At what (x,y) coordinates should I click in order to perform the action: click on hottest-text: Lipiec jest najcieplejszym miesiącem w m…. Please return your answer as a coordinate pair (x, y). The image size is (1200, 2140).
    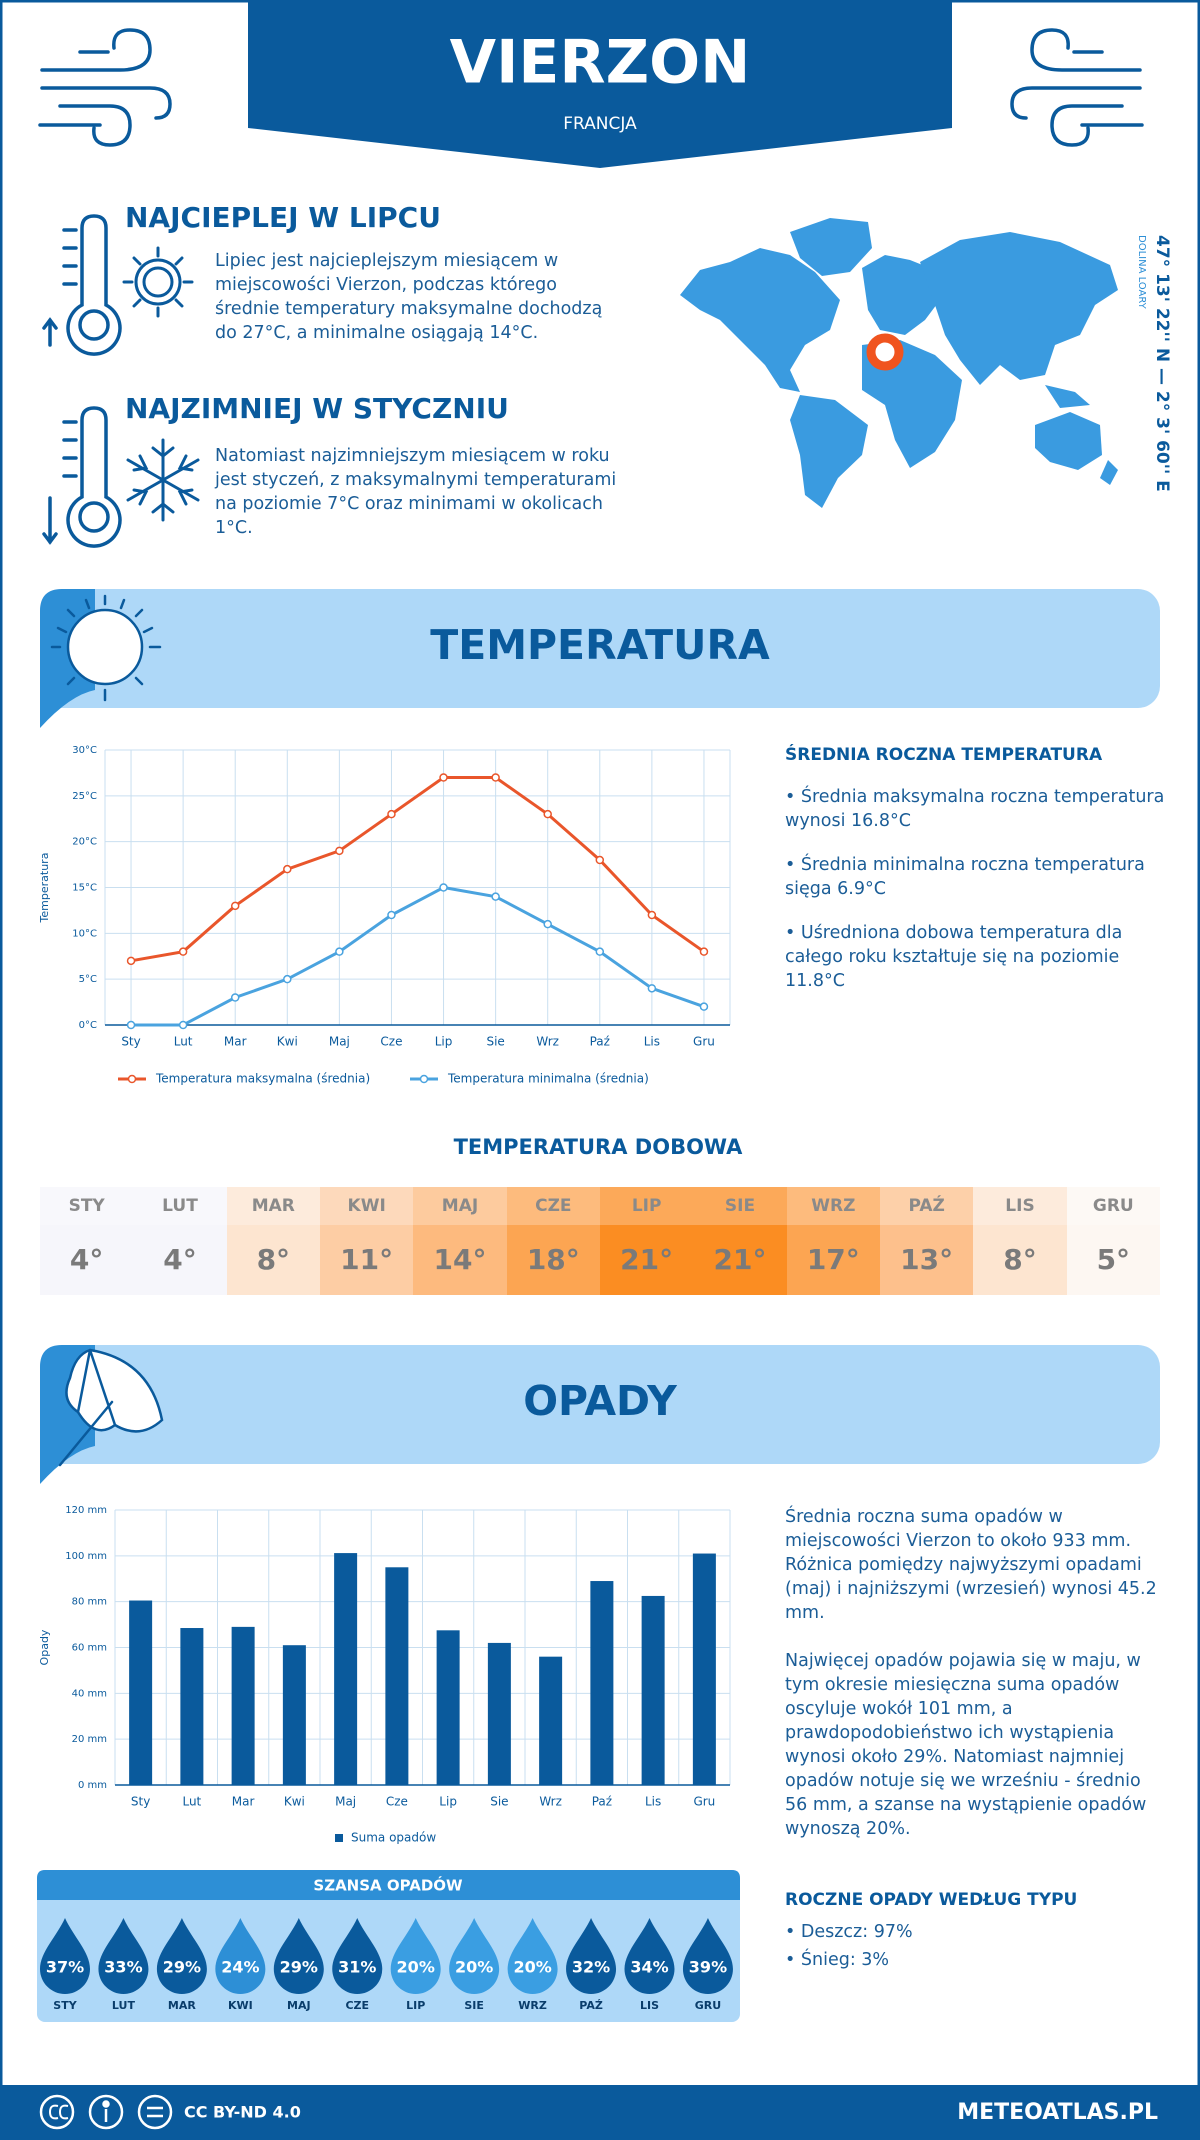
    Looking at the image, I should click on (409, 297).